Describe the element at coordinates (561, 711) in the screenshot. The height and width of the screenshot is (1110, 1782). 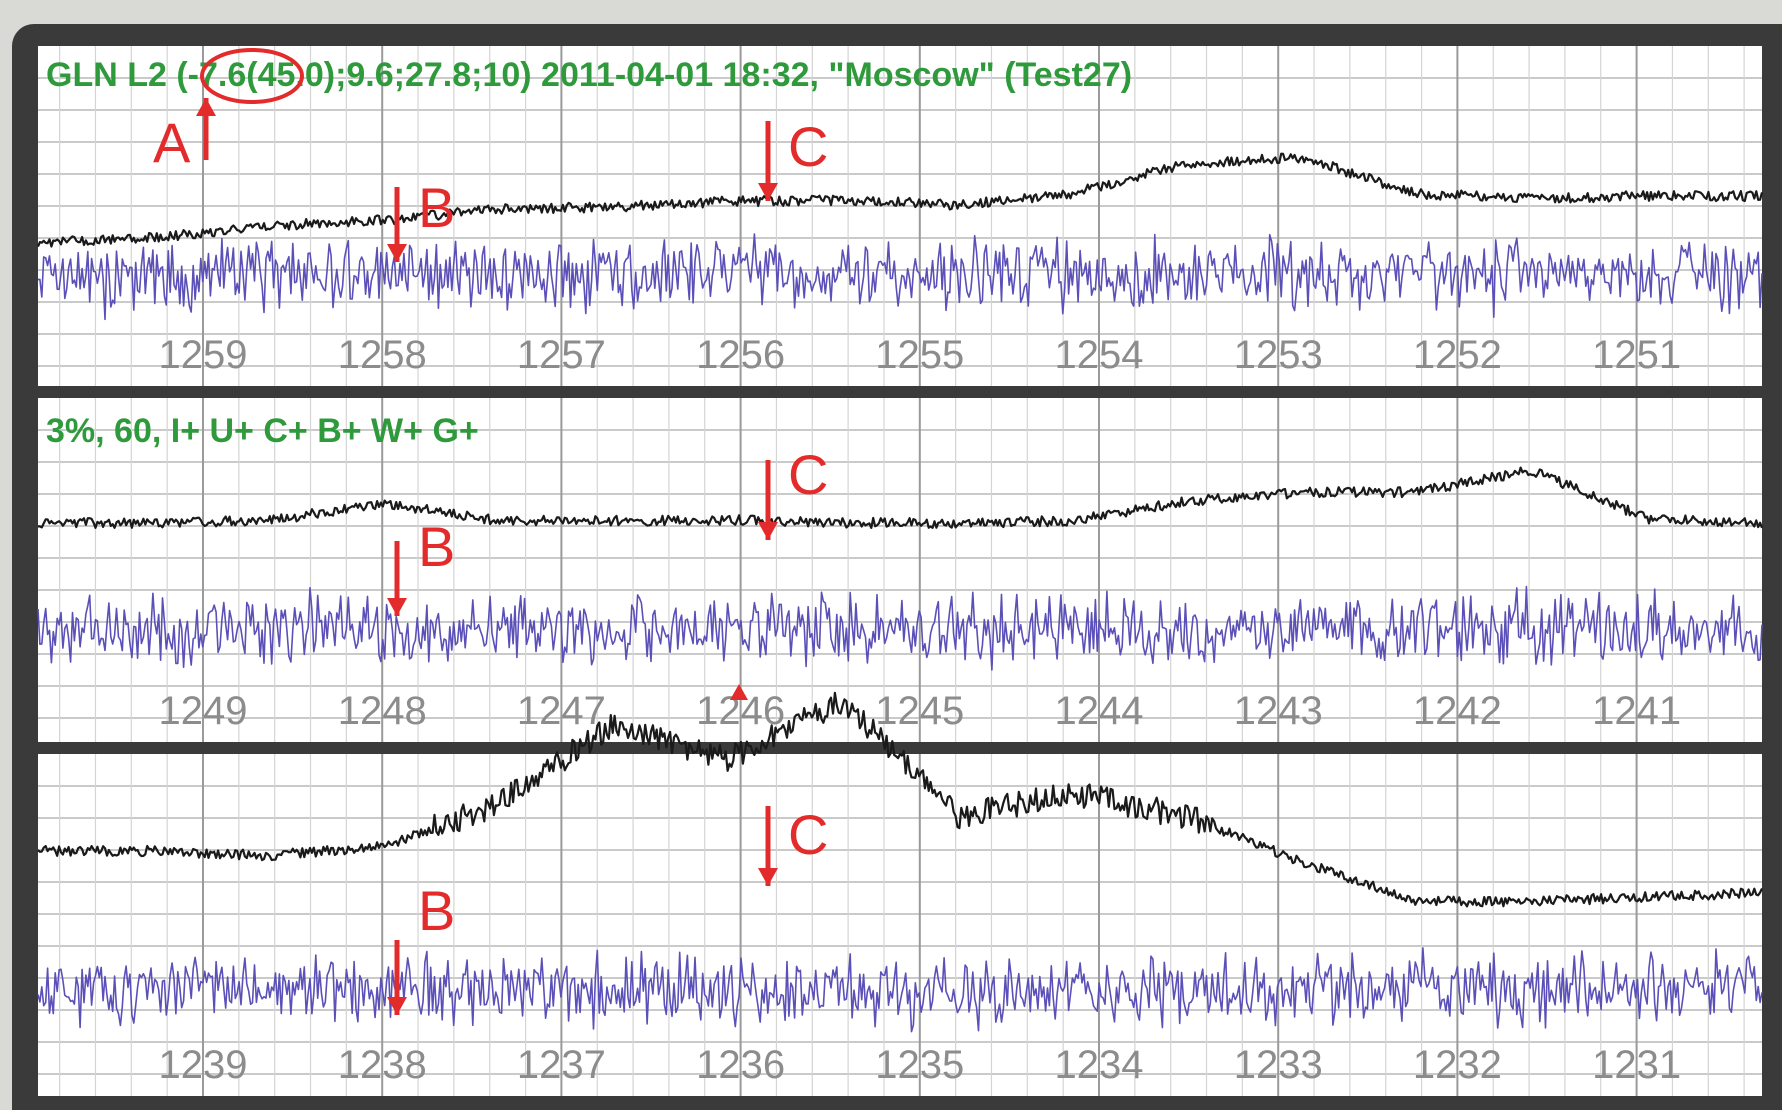
I see `tick-label: 1247` at that location.